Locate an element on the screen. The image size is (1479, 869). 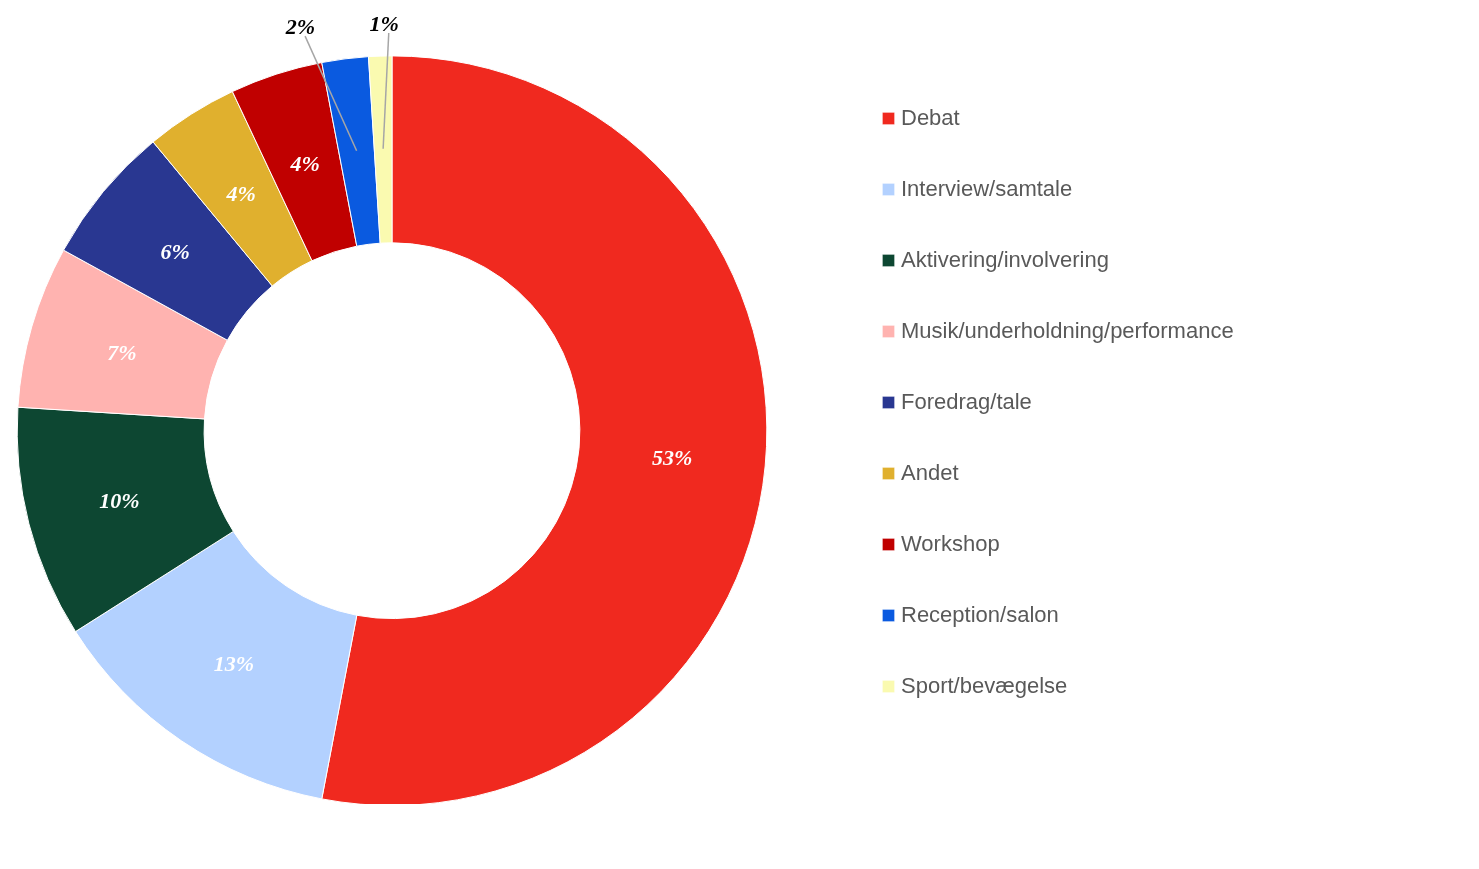
legend-label: Reception/salon is located at coordinates (980, 615).